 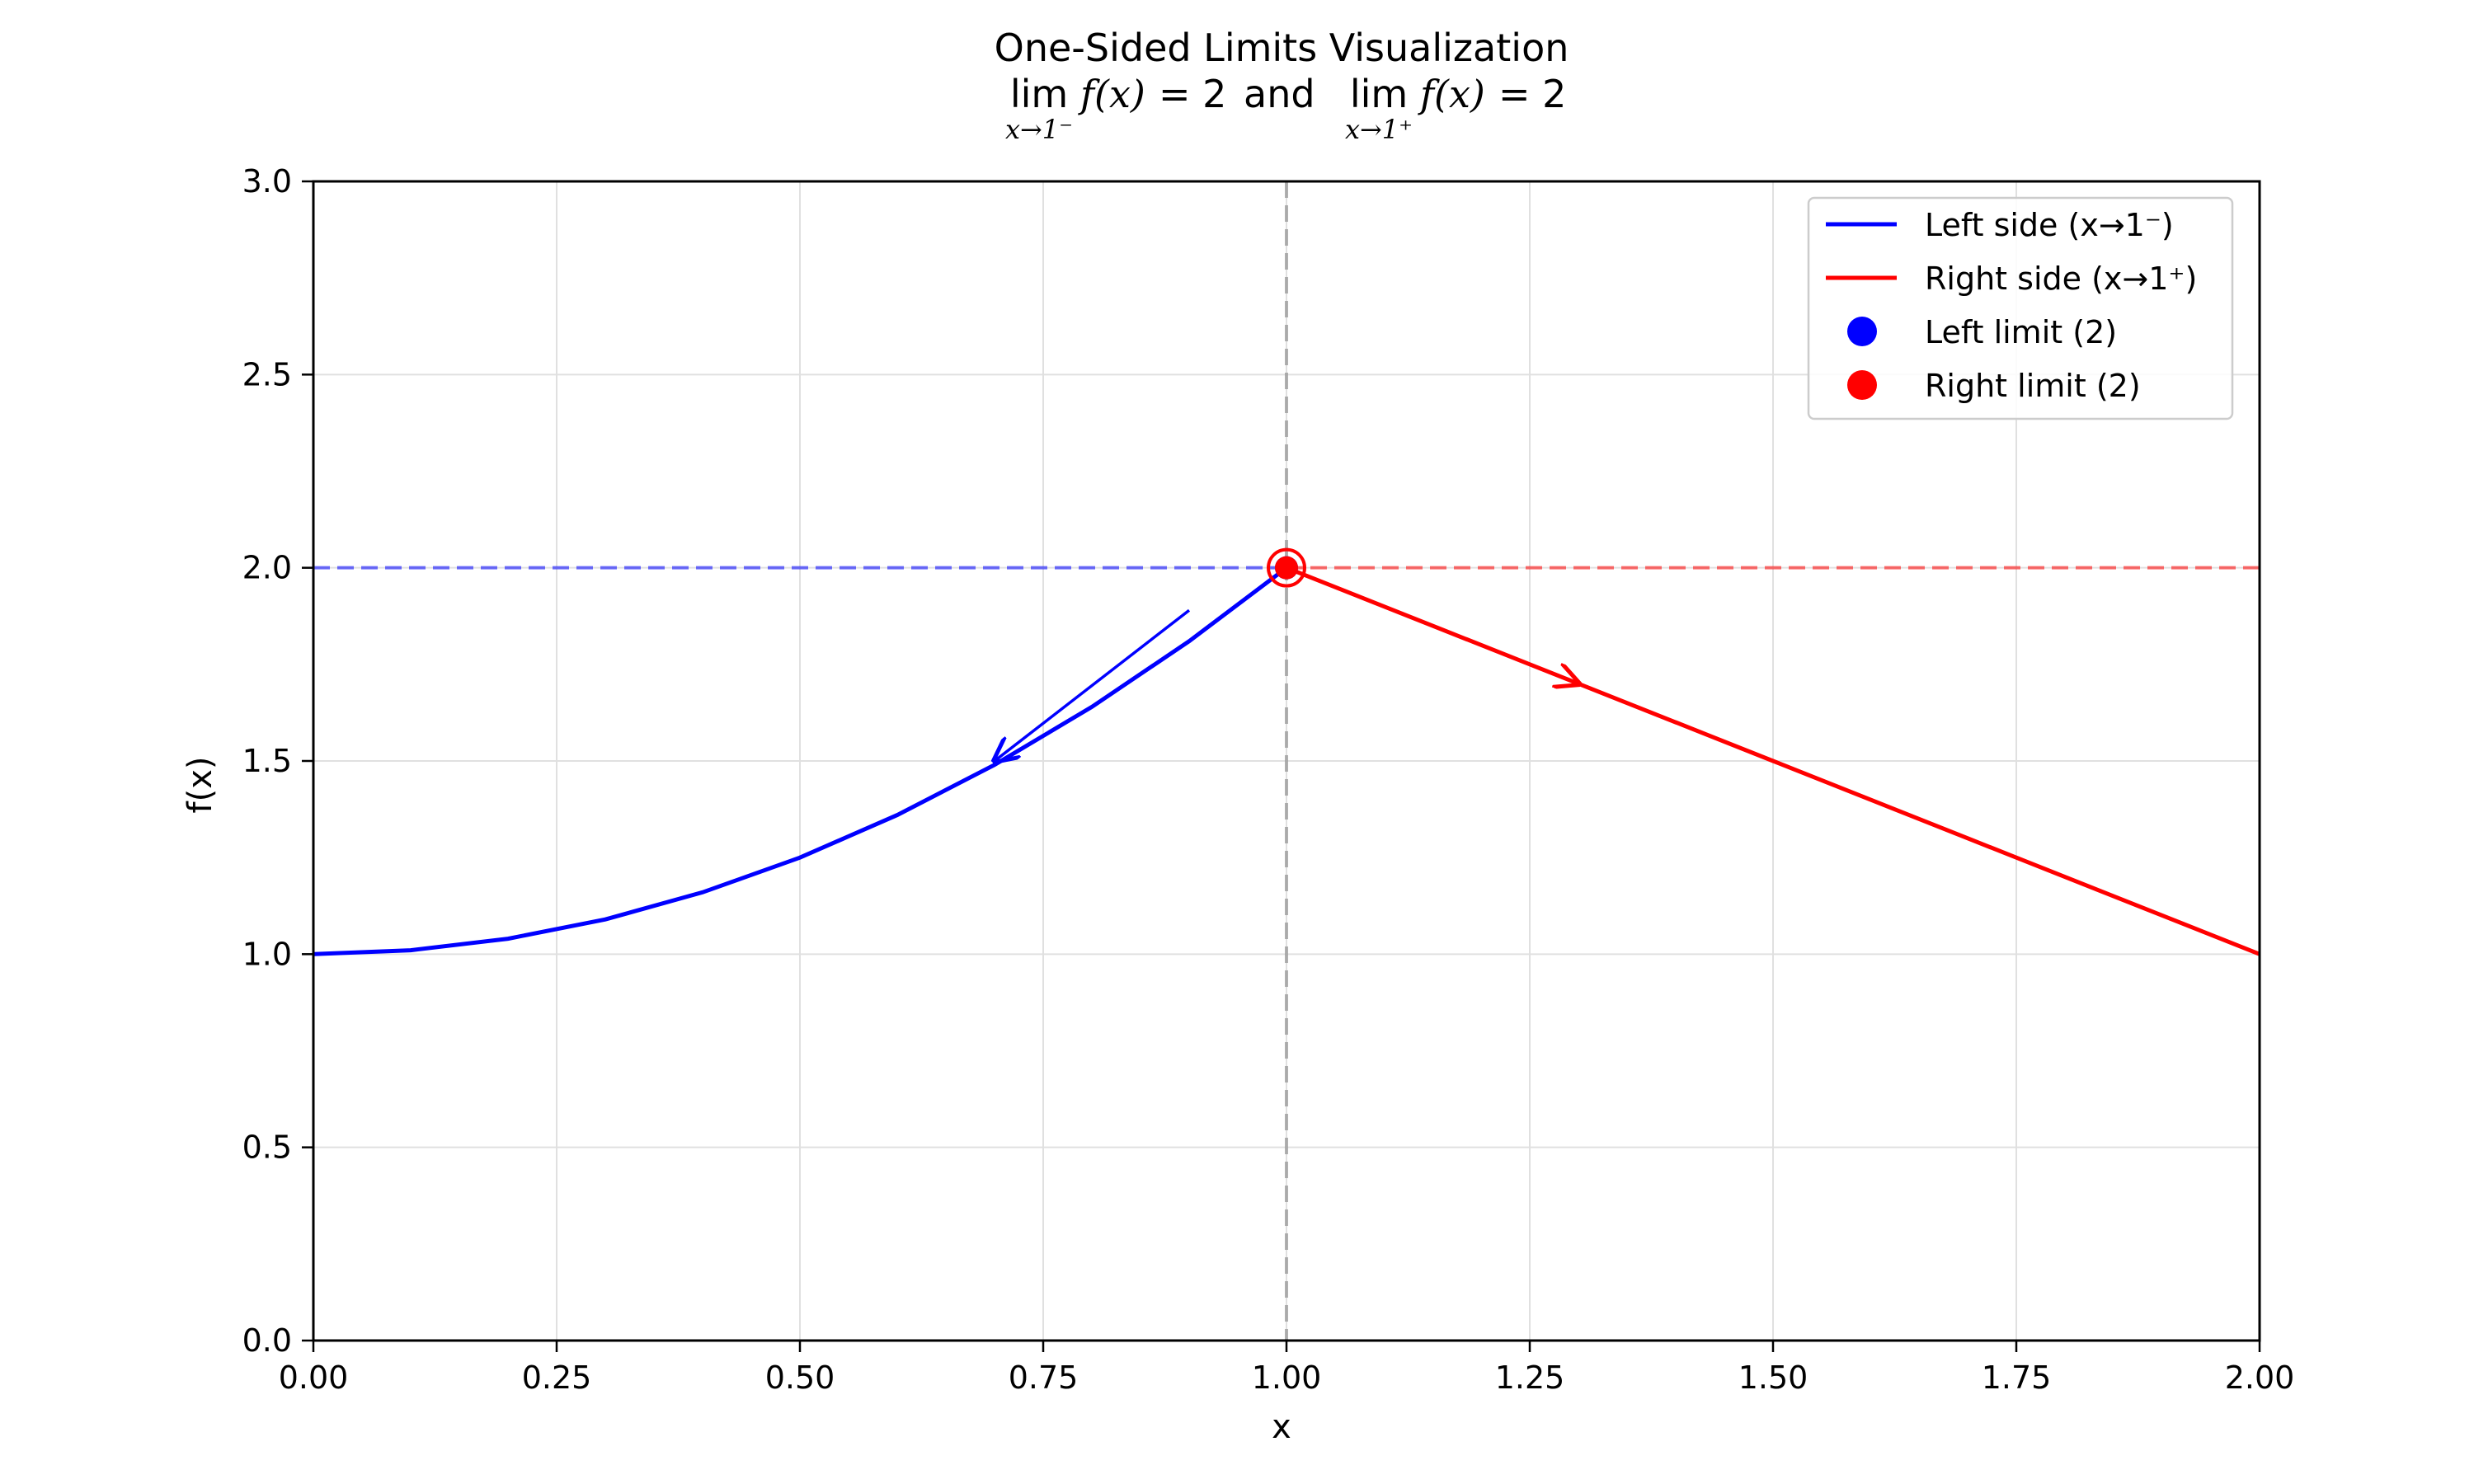 What do you see at coordinates (2021, 332) in the screenshot?
I see `legend-left-limit-label: Left limit (2)` at bounding box center [2021, 332].